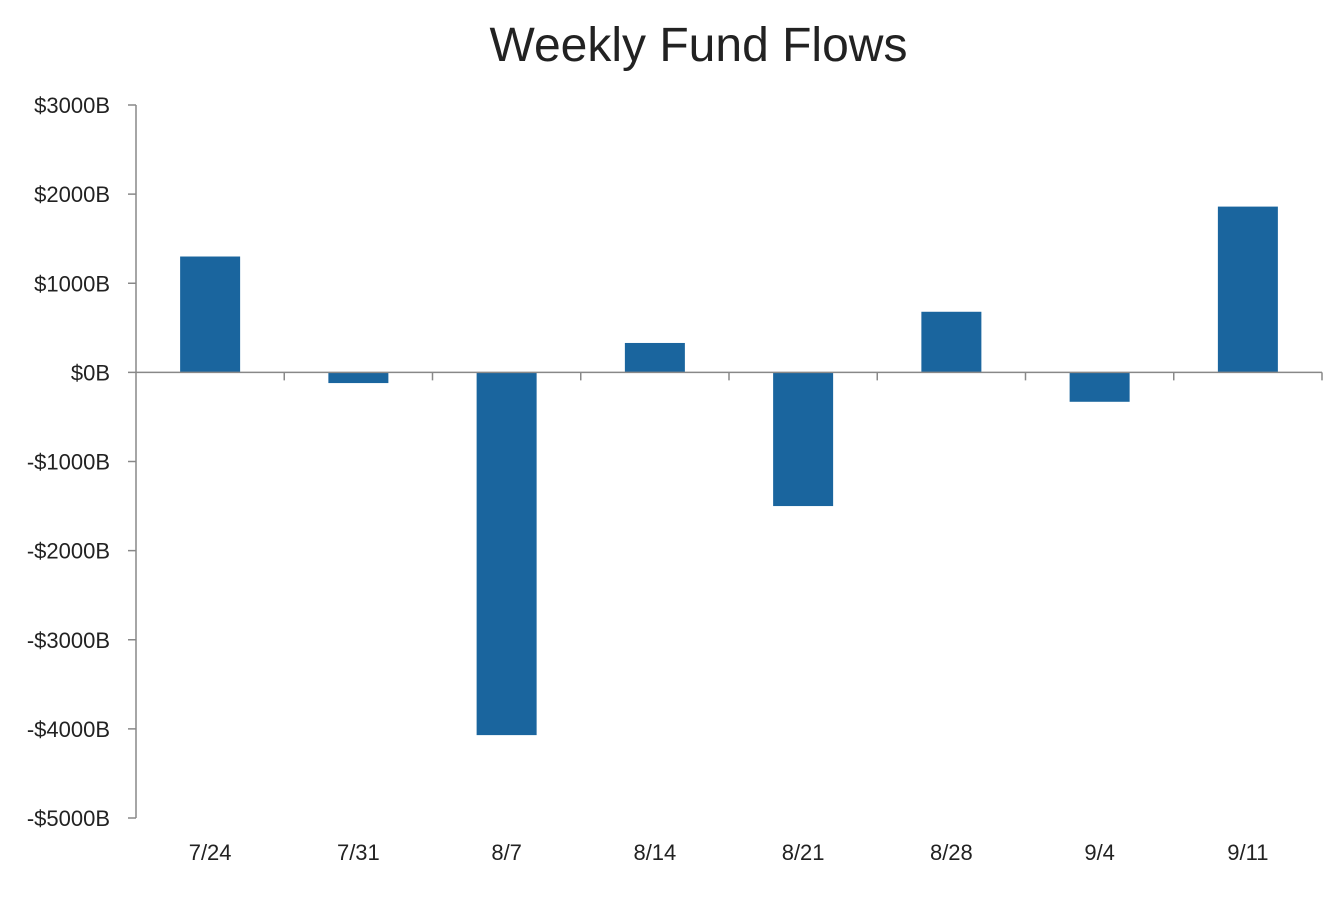  Describe the element at coordinates (506, 852) in the screenshot. I see `x-tick-label-2: 8/7` at that location.